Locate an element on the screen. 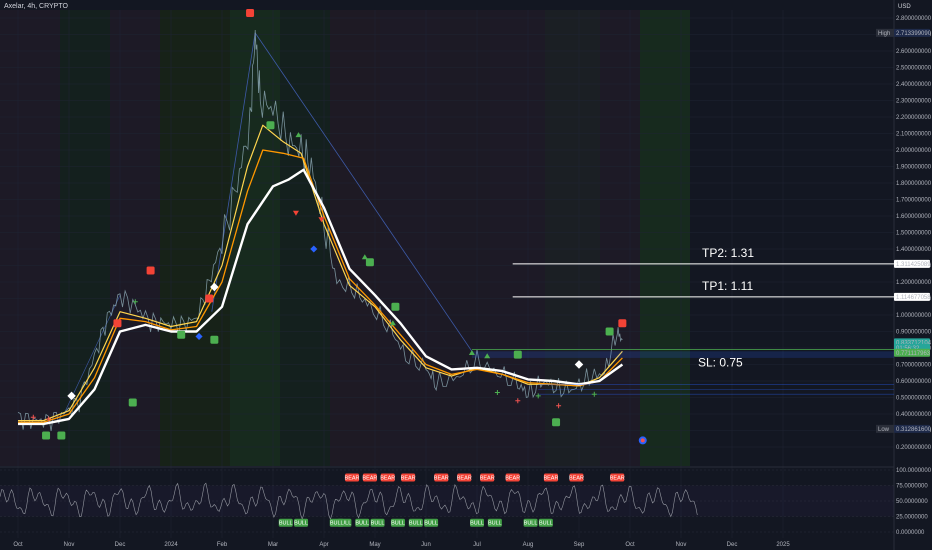 This screenshot has width=932, height=550. low-price: 0.312861600 is located at coordinates (914, 430).